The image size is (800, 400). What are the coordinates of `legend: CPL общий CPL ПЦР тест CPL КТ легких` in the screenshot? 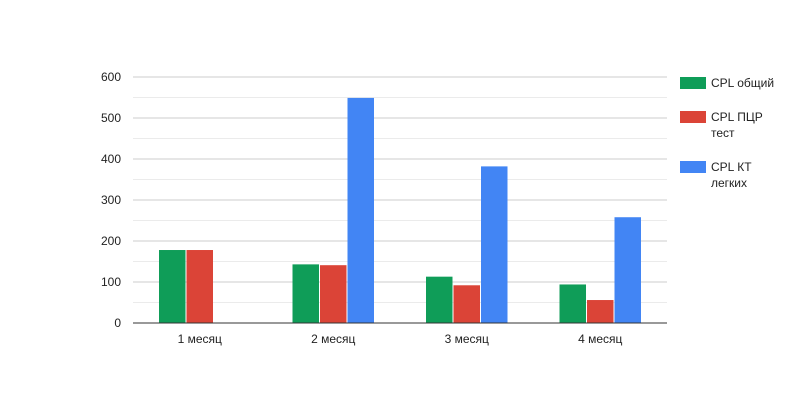 It's located at (727, 133).